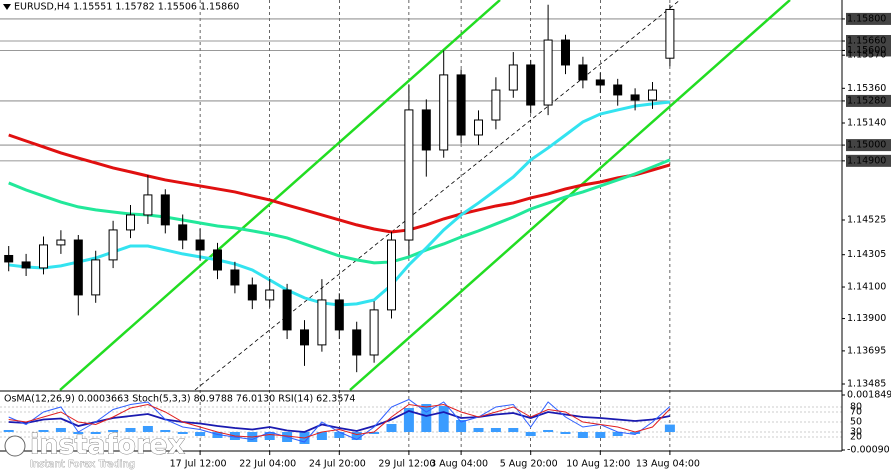 The height and width of the screenshot is (473, 891). I want to click on x-tick-label: 17 Jul 12:00, so click(198, 464).